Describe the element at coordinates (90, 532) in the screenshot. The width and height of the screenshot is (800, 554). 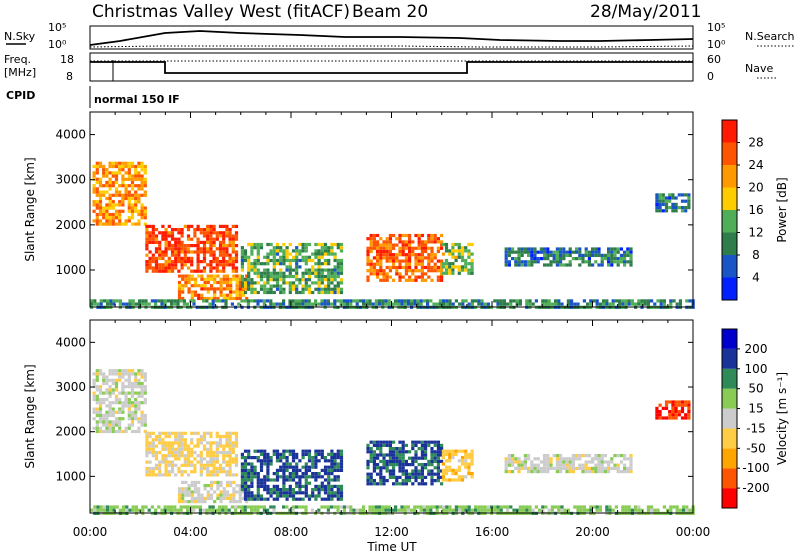
I see `x-tick-label: 00:00` at that location.